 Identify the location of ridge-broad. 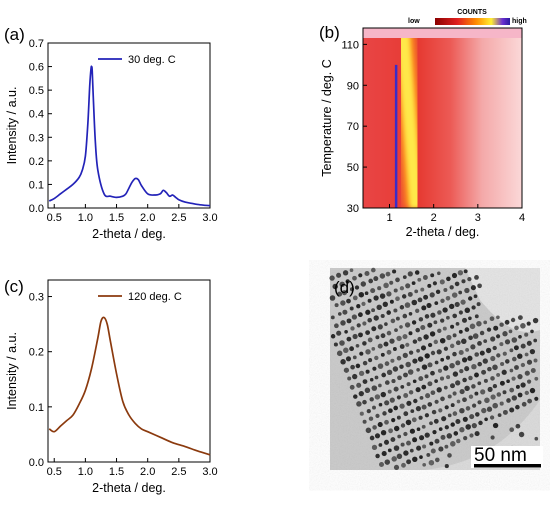
(409, 118).